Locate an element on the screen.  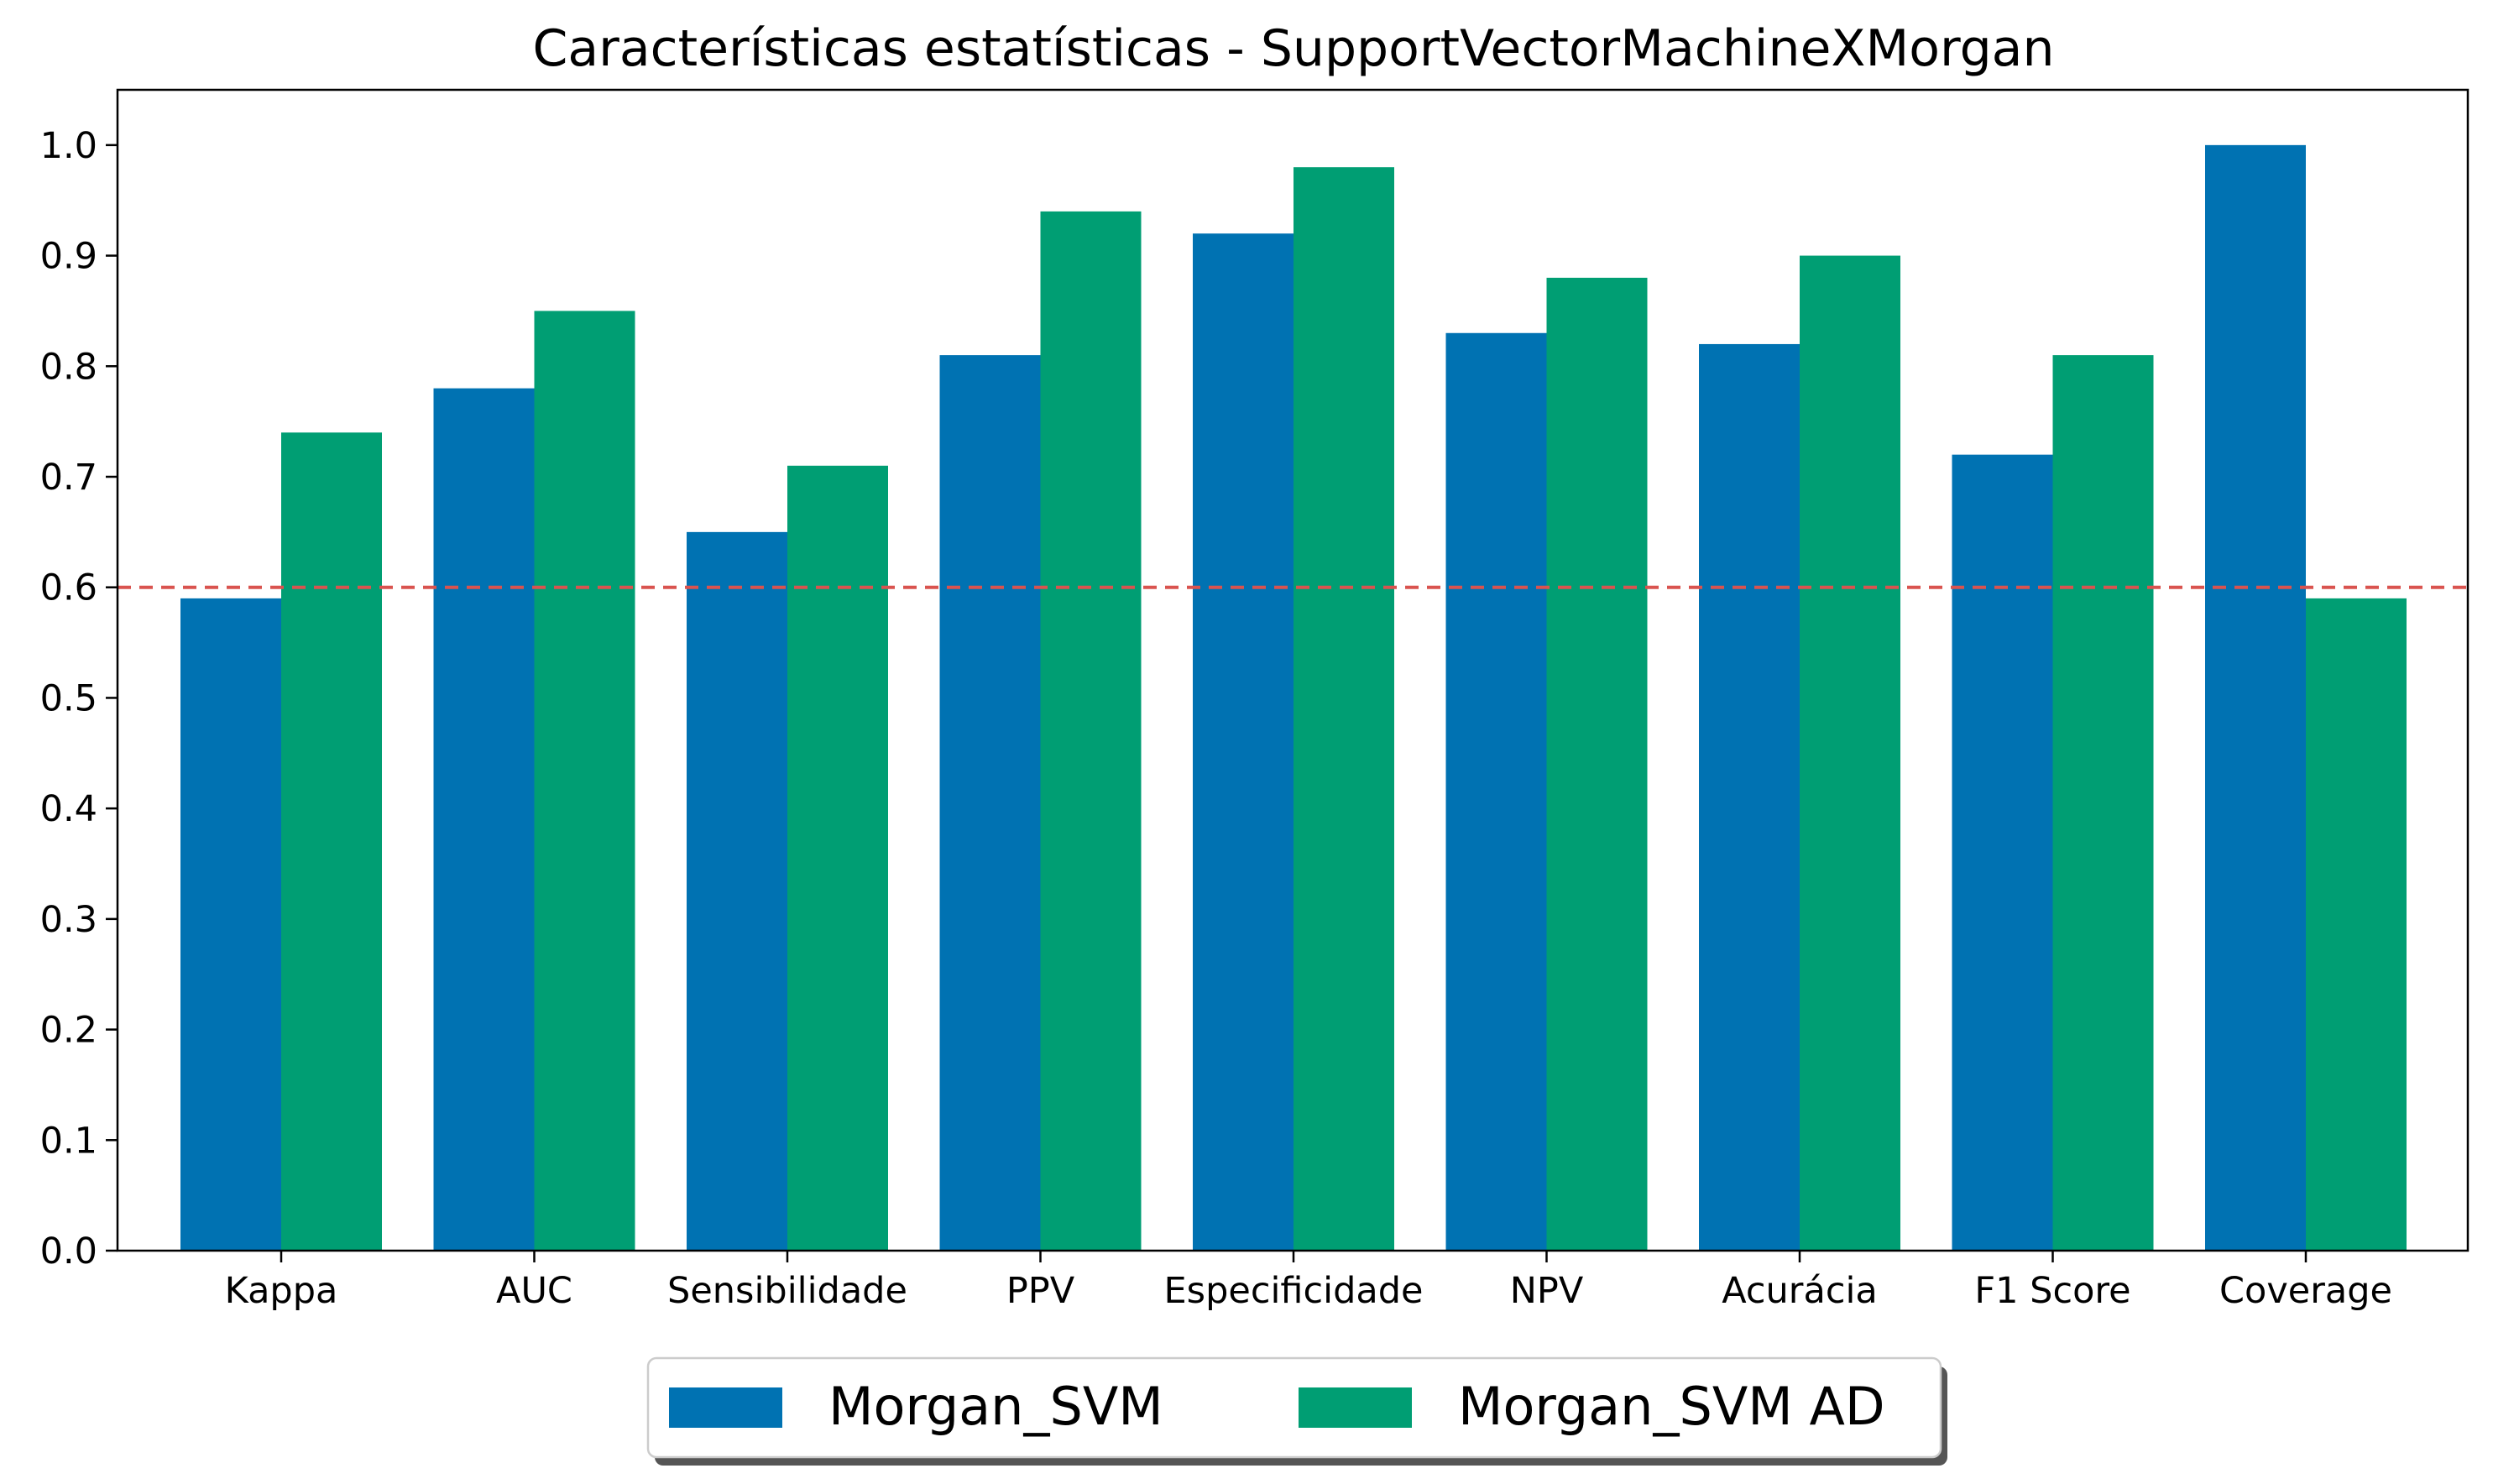
y-tick-label: 0.7 is located at coordinates (68, 478).